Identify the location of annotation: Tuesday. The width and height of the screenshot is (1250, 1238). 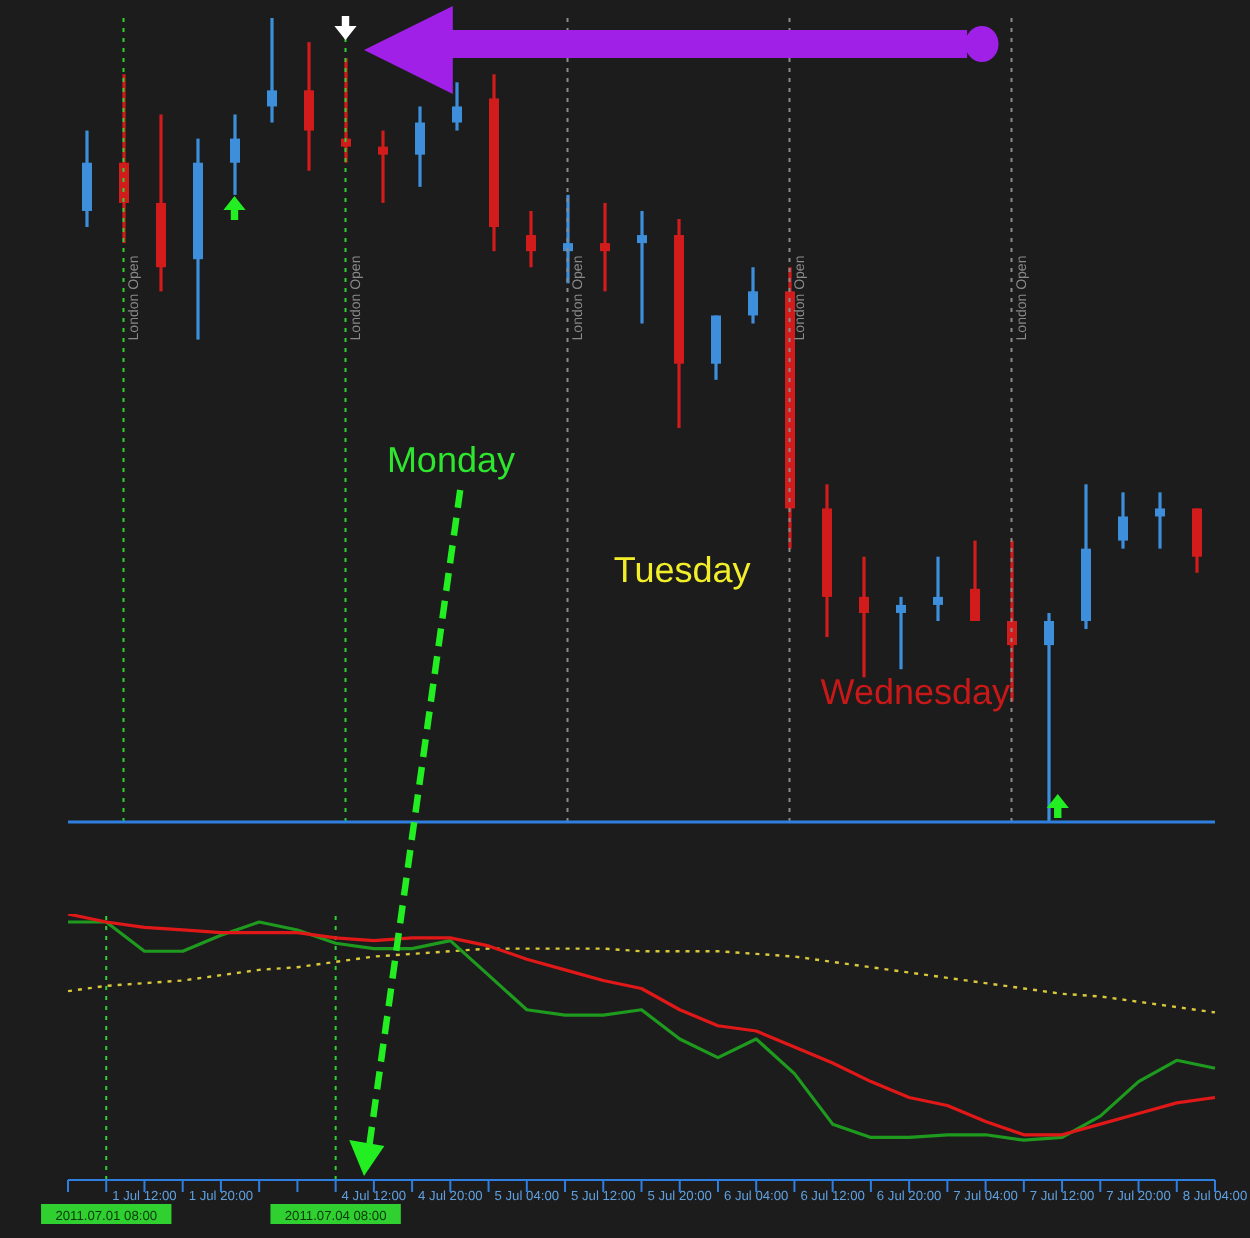
(682, 570).